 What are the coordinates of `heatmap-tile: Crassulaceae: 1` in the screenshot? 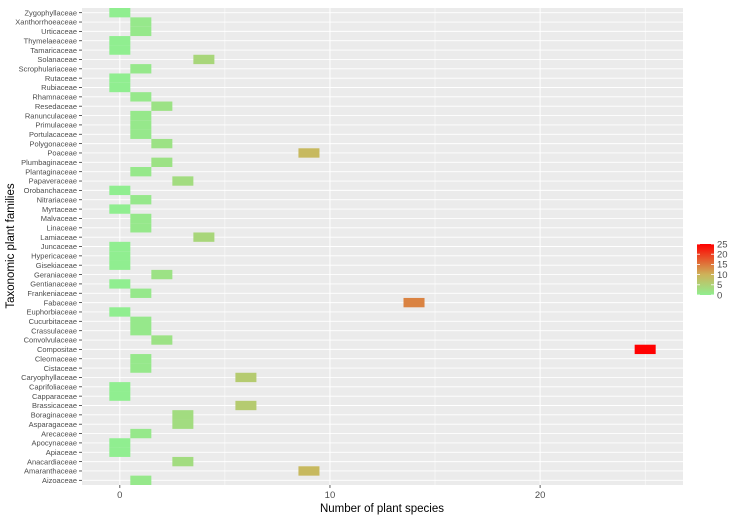 It's located at (141, 331).